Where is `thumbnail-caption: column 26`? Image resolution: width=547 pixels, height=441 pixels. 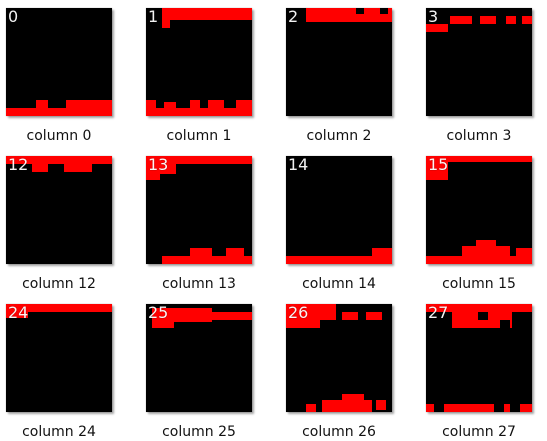 thumbnail-caption: column 26 is located at coordinates (339, 432).